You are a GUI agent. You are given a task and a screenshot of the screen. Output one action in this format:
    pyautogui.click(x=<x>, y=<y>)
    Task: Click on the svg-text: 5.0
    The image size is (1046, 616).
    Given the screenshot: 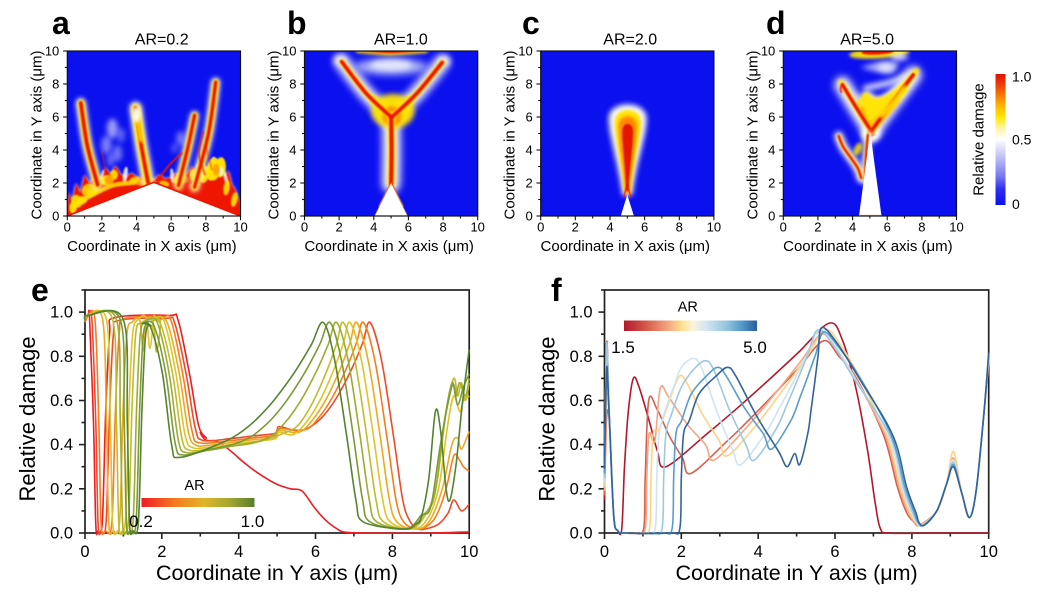 What is the action you would take?
    pyautogui.click(x=755, y=347)
    